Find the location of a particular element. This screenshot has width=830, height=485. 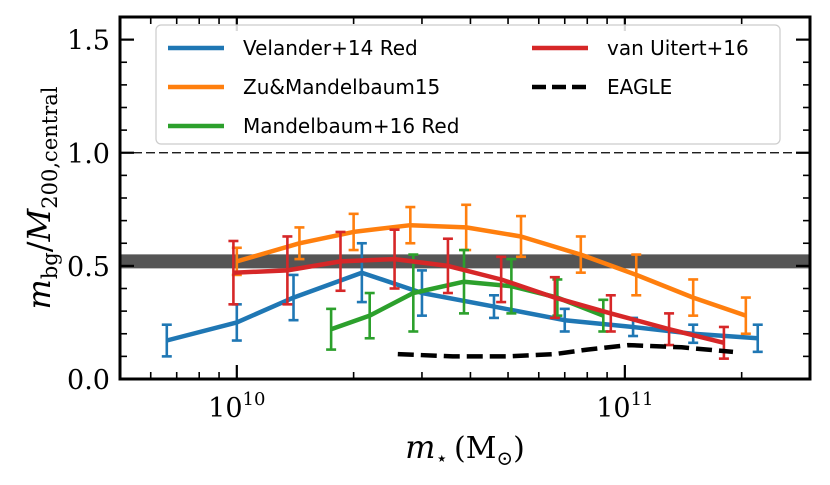

x-axis-label: m⋆ (M⊙) is located at coordinates (465, 449).